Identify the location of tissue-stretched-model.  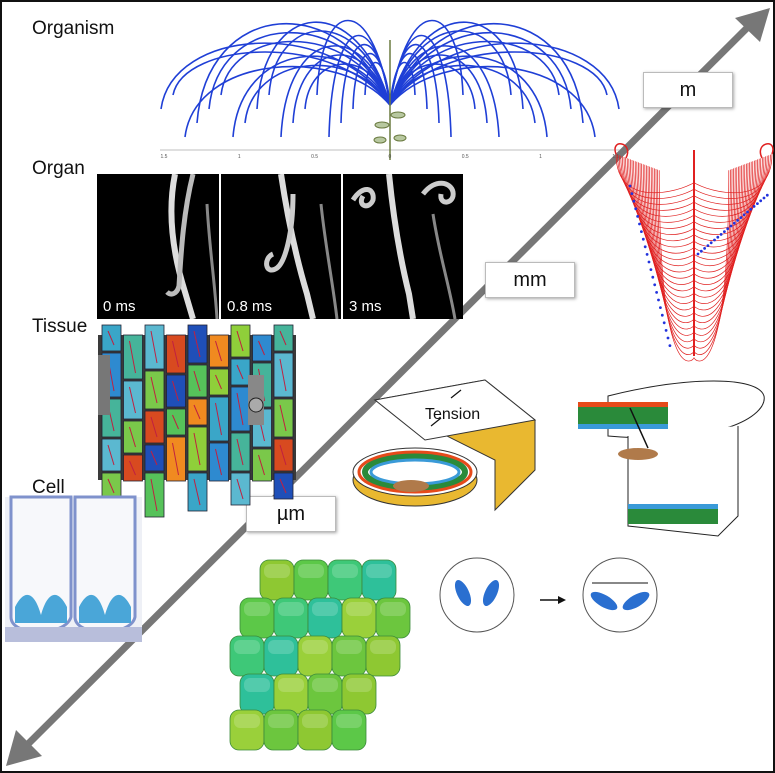
(671, 458).